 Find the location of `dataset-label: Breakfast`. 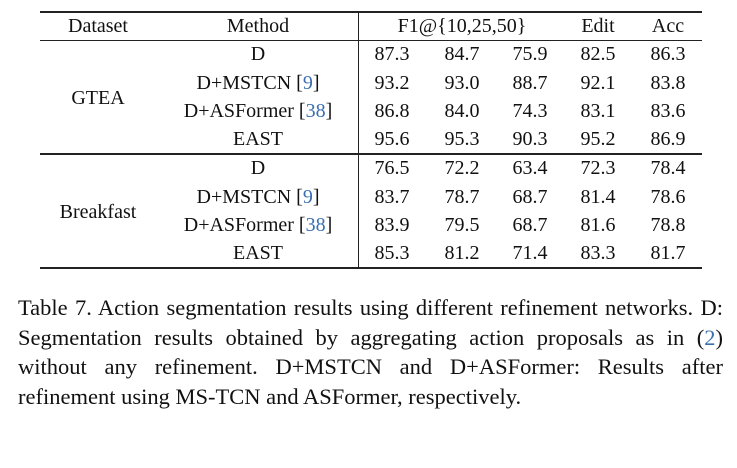

dataset-label: Breakfast is located at coordinates (98, 211).